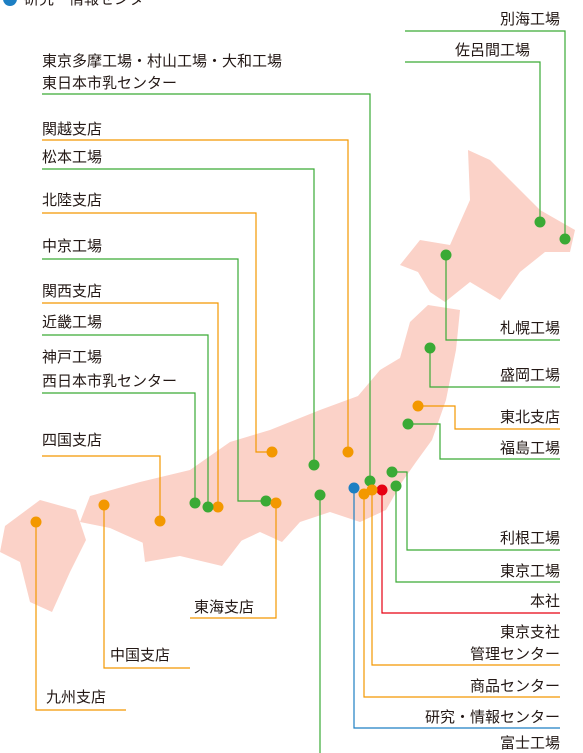 The image size is (583, 753). I want to click on location-label: 管理センター, so click(515, 654).